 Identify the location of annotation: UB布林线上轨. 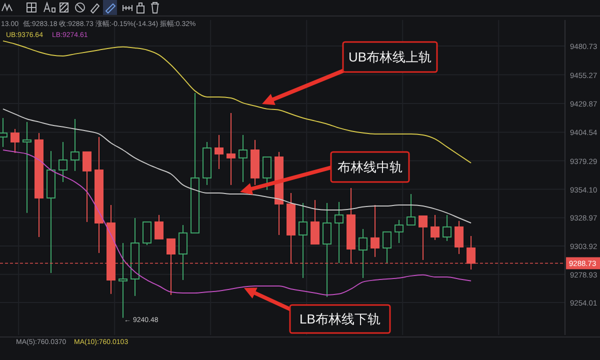
(390, 57).